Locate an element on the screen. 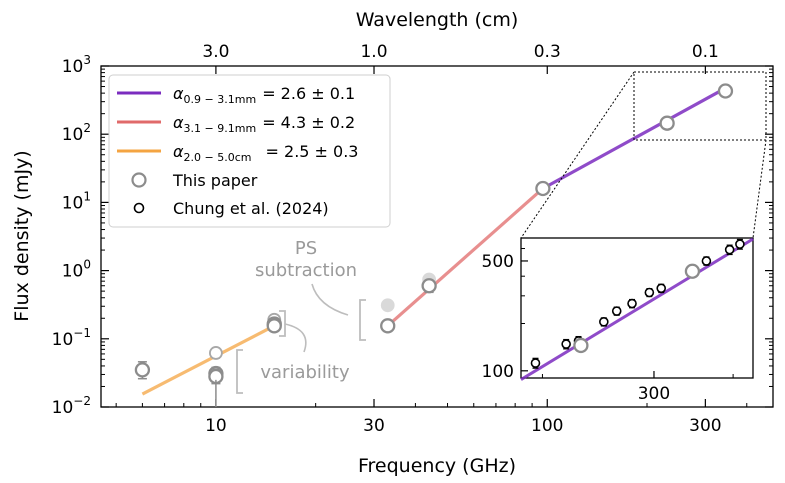  y-tick-label: 10⁻² is located at coordinates (71, 406).